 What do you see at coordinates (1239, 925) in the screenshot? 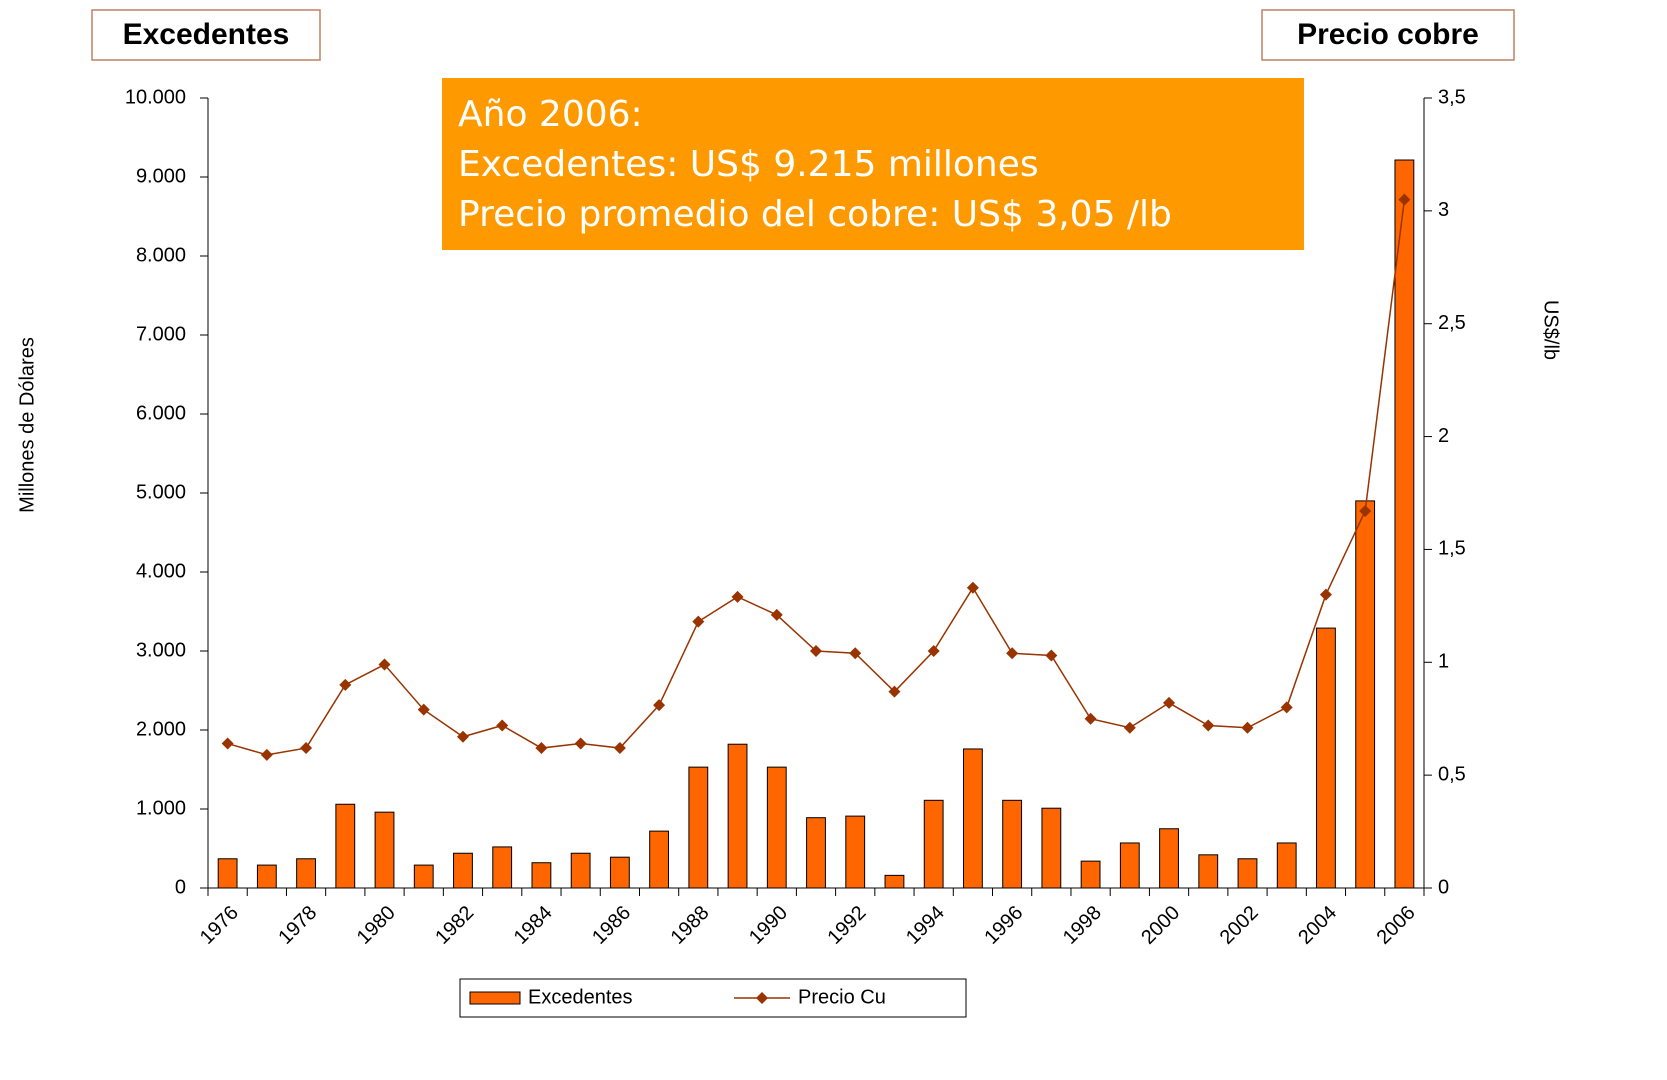
I see `x-tick-label: 2002` at bounding box center [1239, 925].